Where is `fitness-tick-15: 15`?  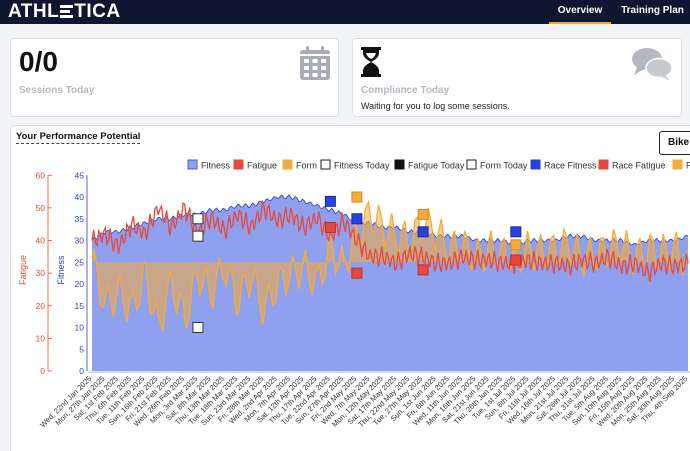 fitness-tick-15: 15 is located at coordinates (80, 306).